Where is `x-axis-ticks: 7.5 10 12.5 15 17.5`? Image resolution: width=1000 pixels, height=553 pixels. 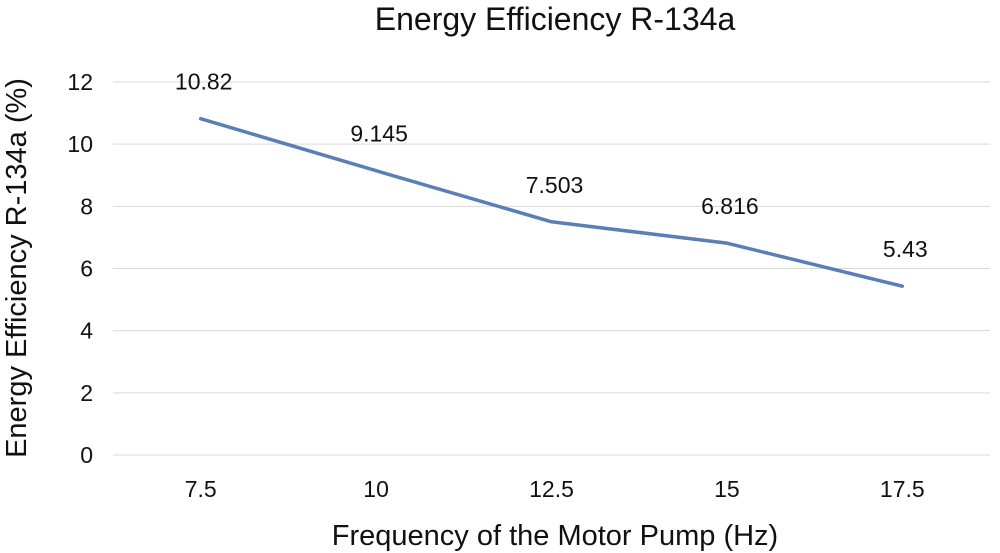 x-axis-ticks: 7.5 10 12.5 15 17.5 is located at coordinates (555, 489).